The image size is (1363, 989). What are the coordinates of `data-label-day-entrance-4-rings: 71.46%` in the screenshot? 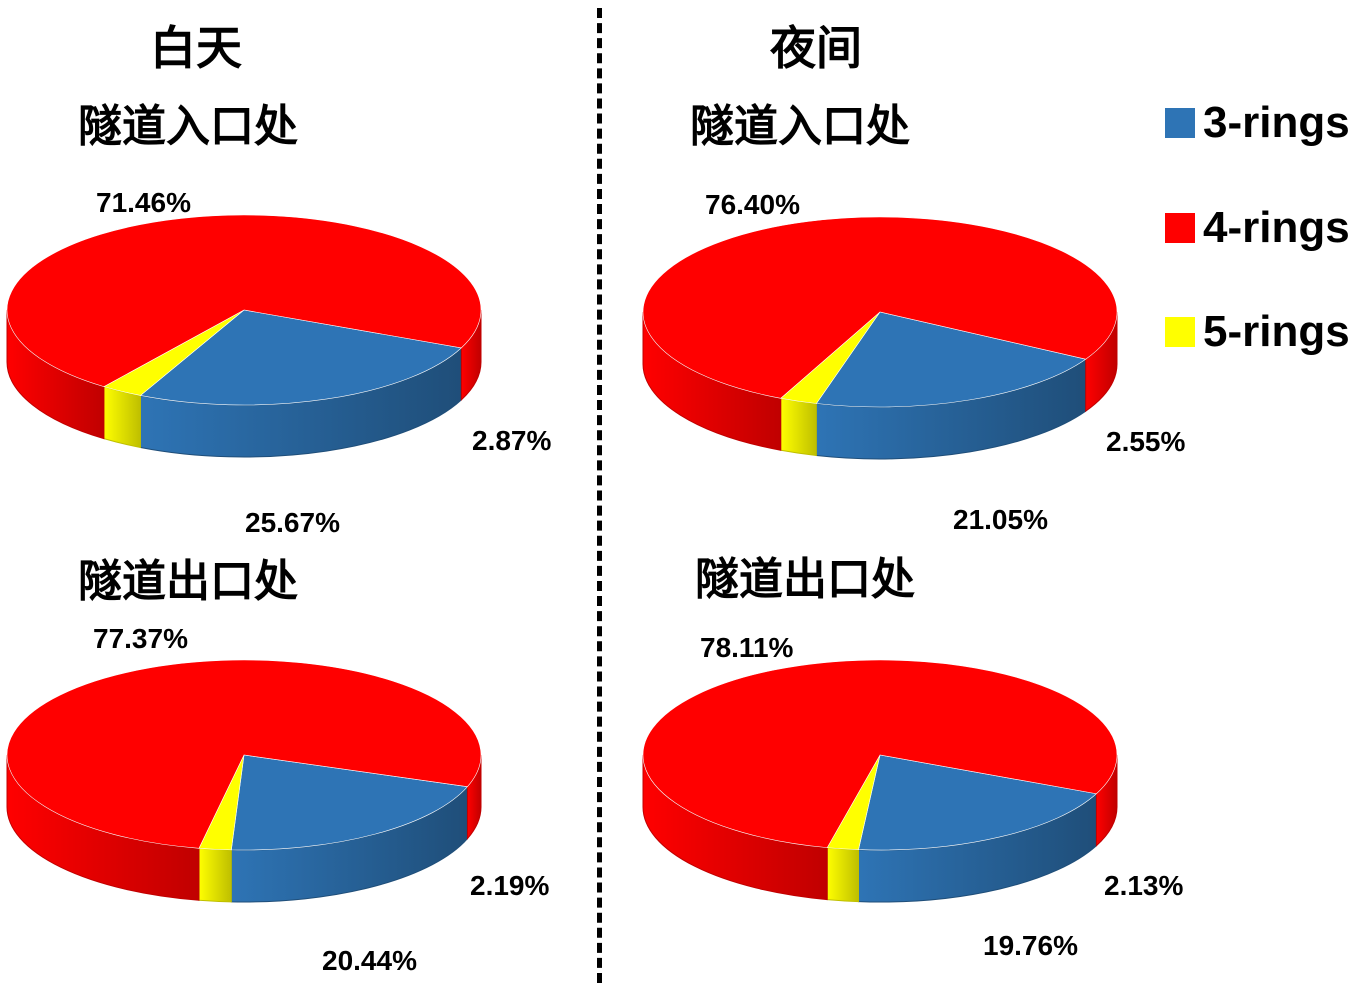 It's located at (143, 202).